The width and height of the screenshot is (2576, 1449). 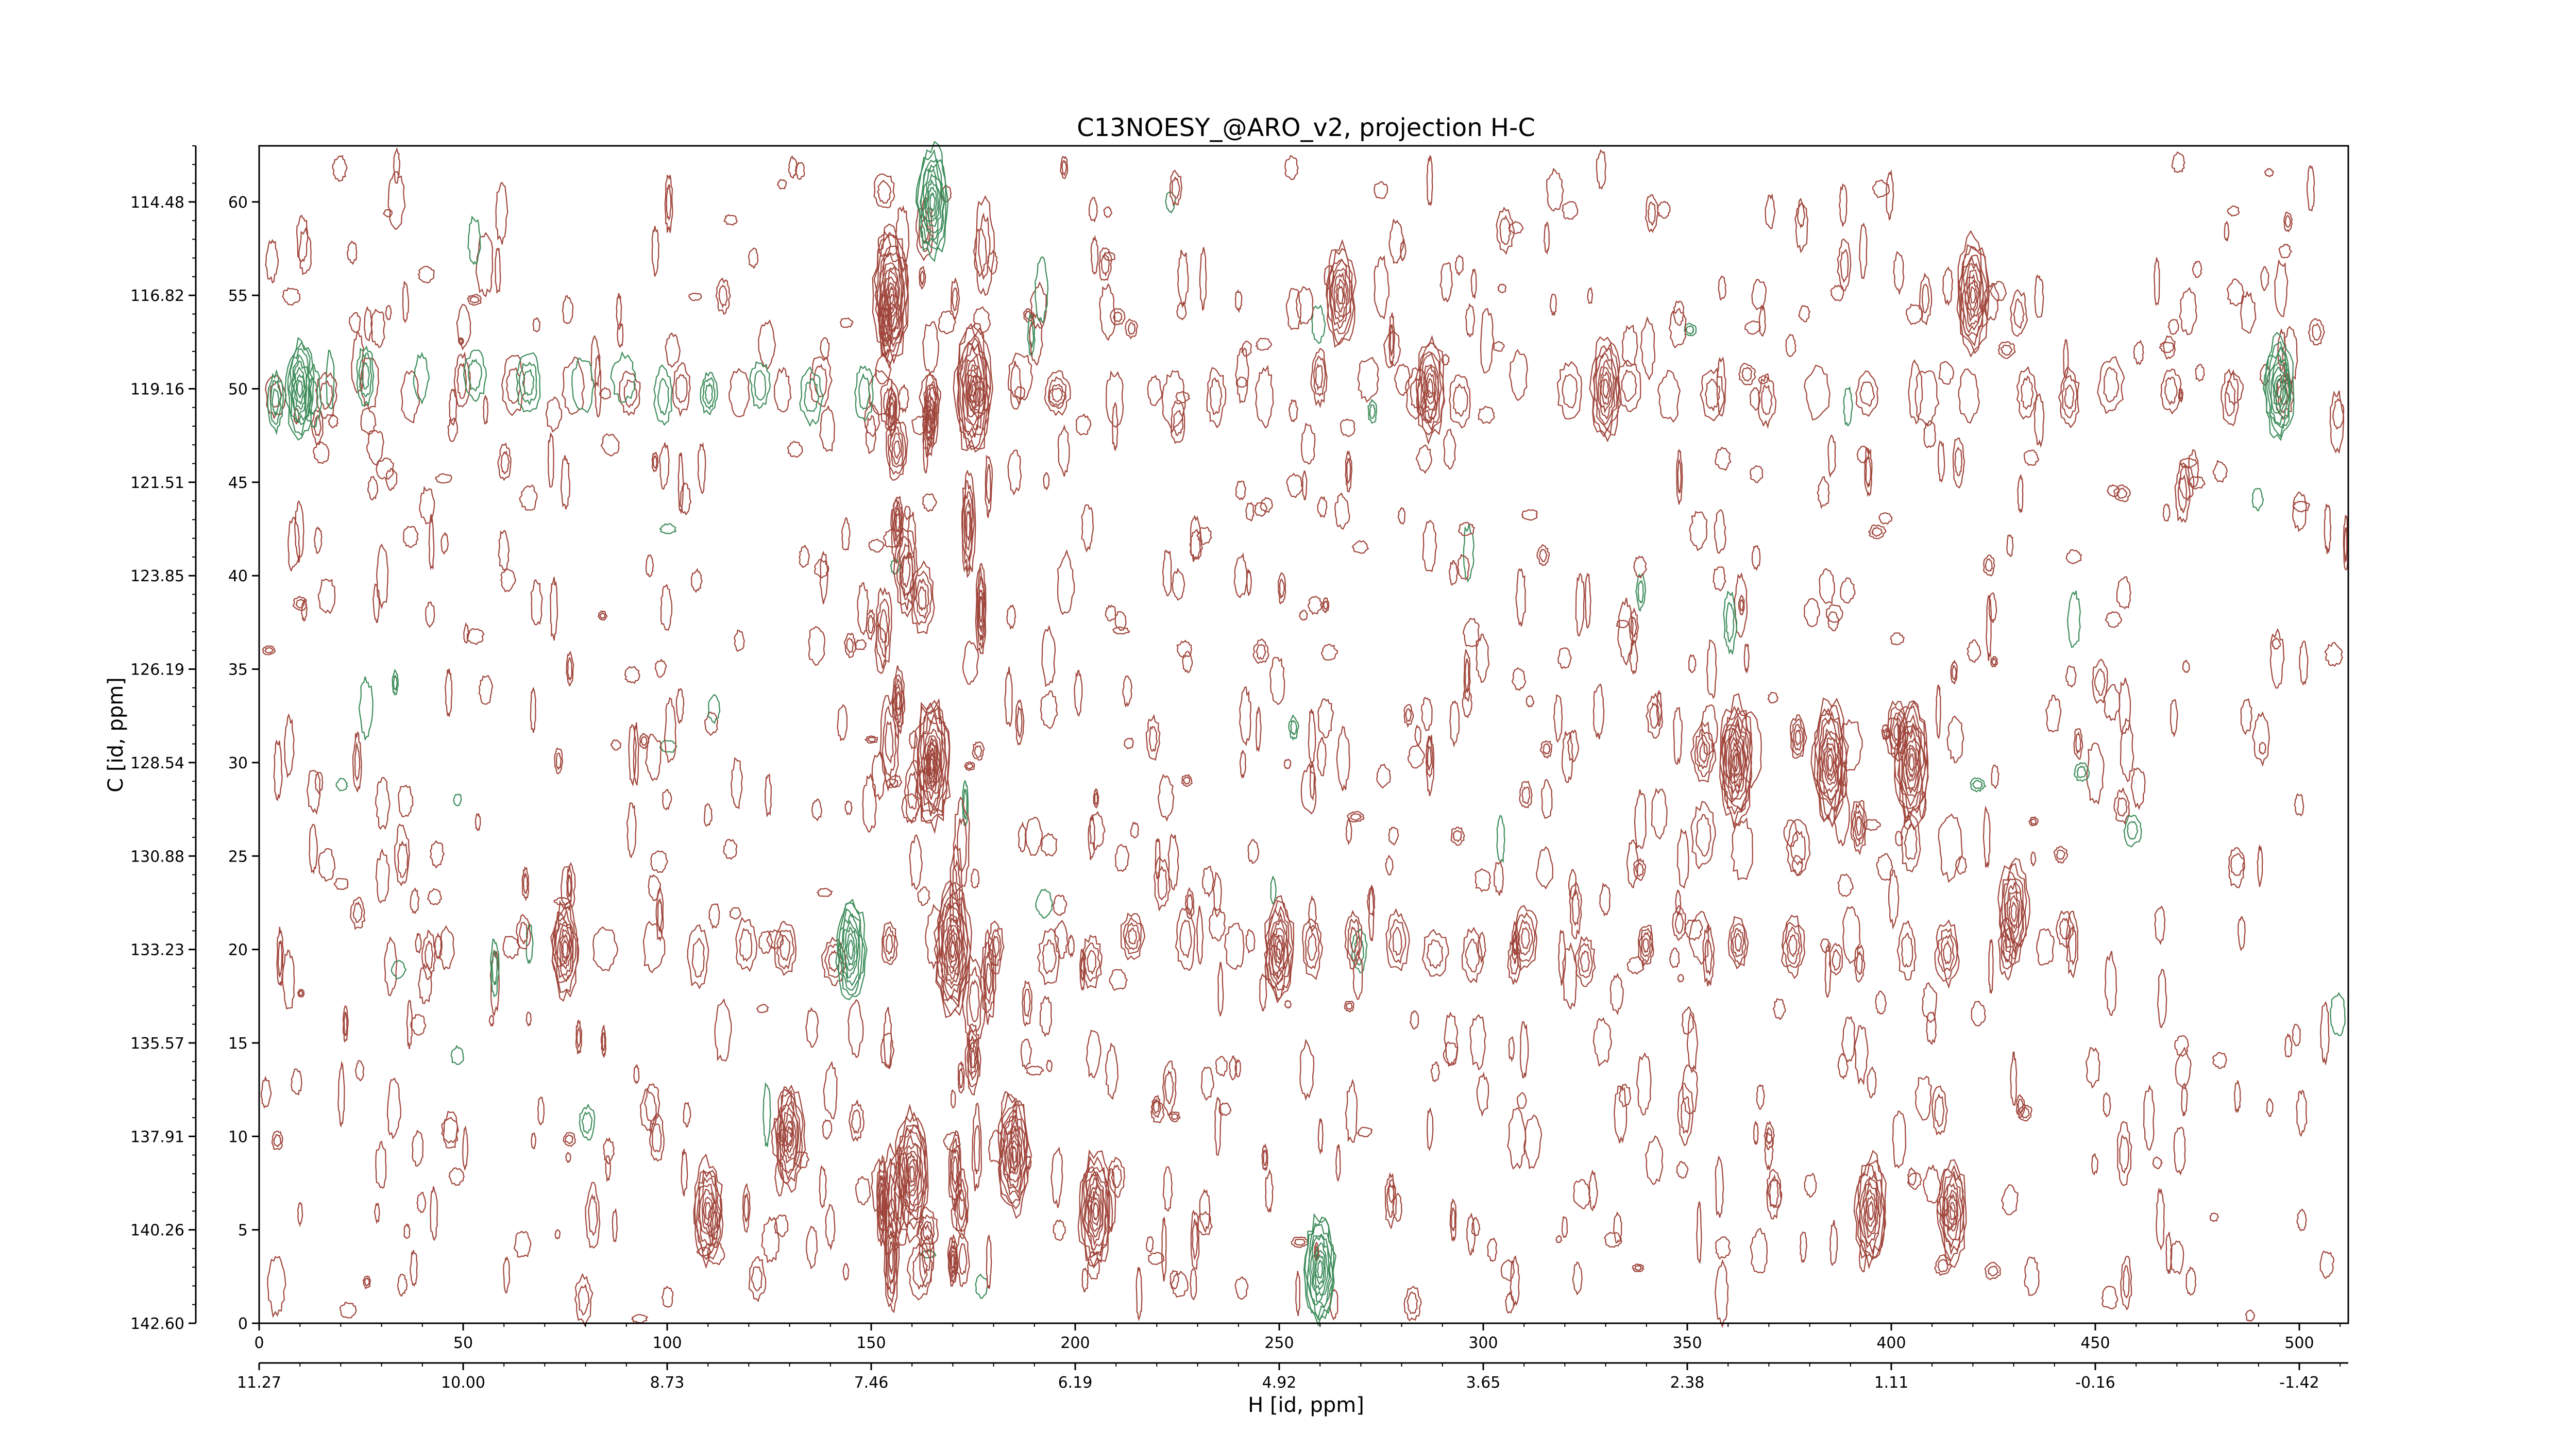 What do you see at coordinates (238, 670) in the screenshot?
I see `y-tick-label: 35` at bounding box center [238, 670].